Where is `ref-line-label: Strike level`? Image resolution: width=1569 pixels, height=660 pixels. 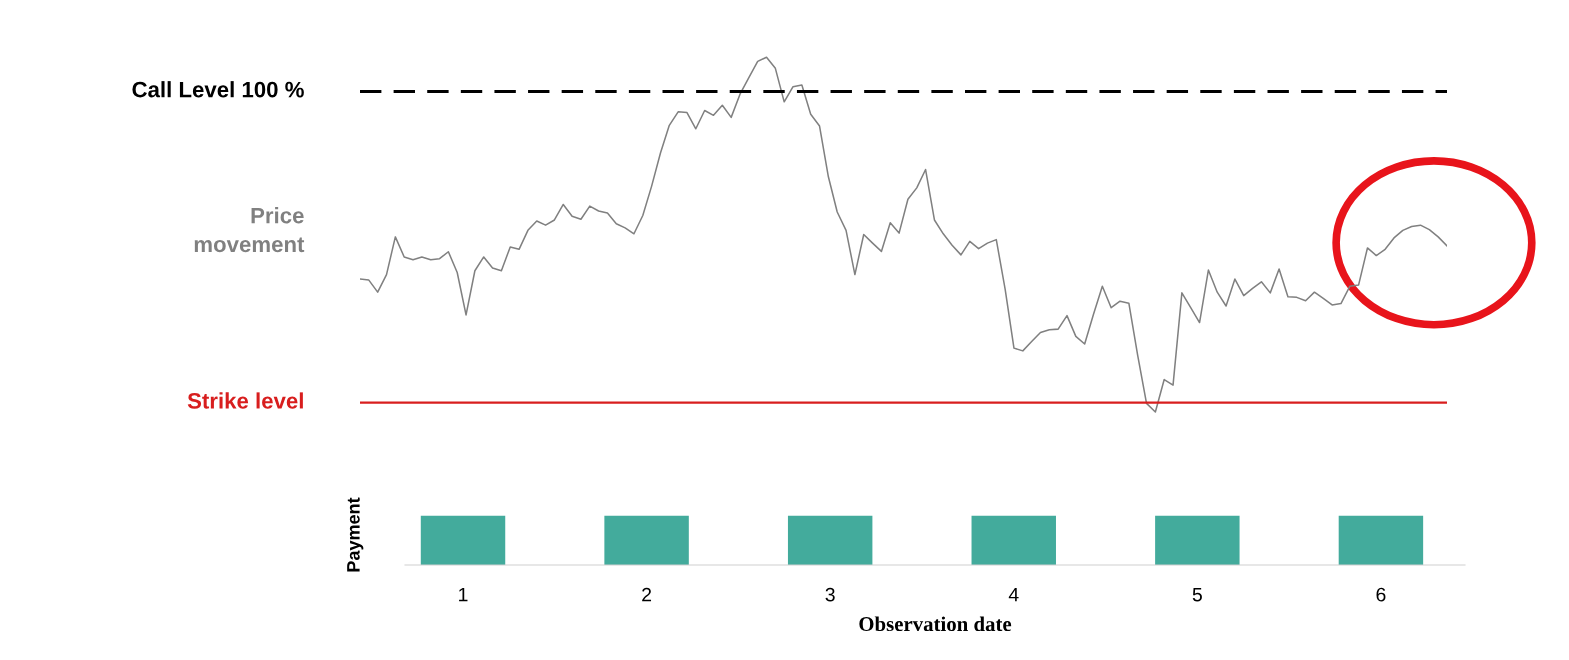
ref-line-label: Strike level is located at coordinates (245, 400).